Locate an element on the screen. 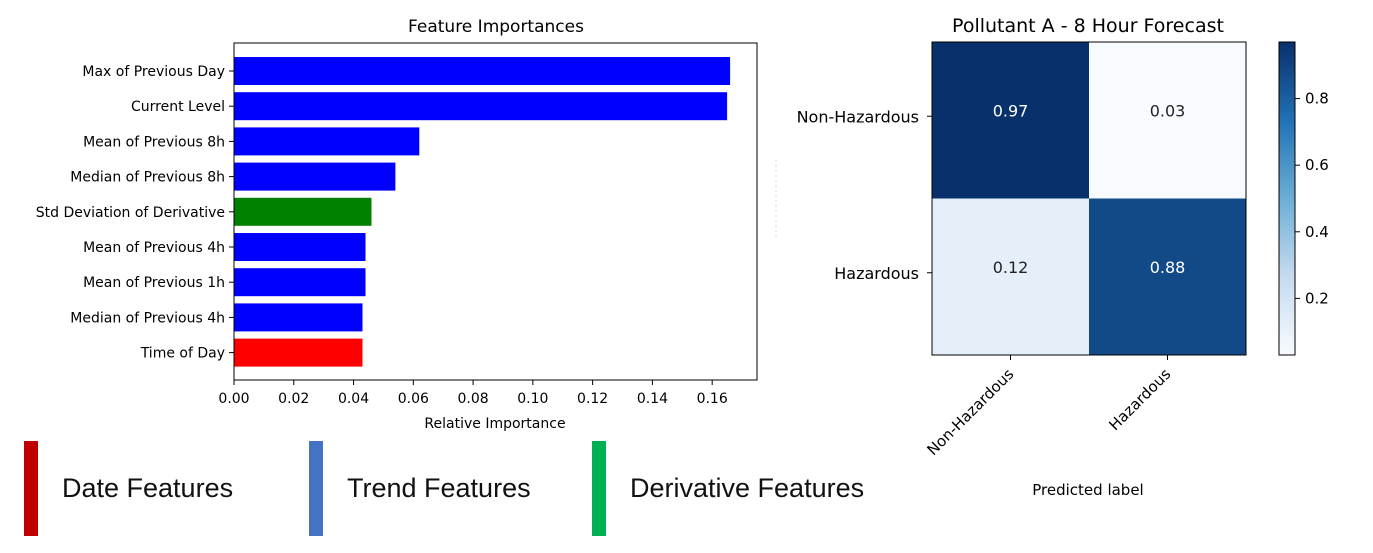 The width and height of the screenshot is (1373, 553). x-tick-label: 0.04 is located at coordinates (353, 399).